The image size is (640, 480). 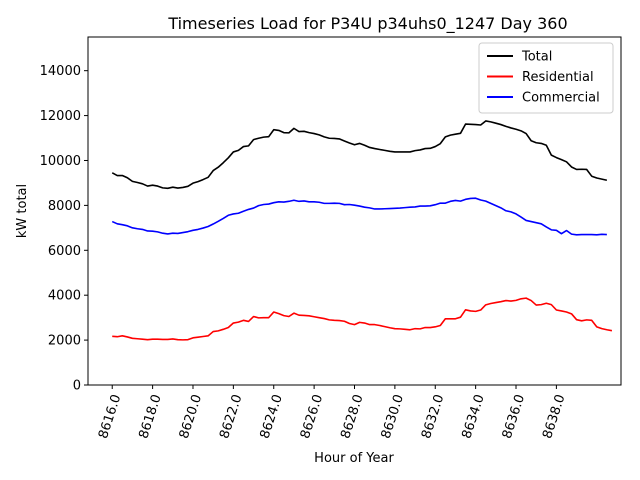 What do you see at coordinates (359, 216) in the screenshot?
I see `series-line-commercial` at bounding box center [359, 216].